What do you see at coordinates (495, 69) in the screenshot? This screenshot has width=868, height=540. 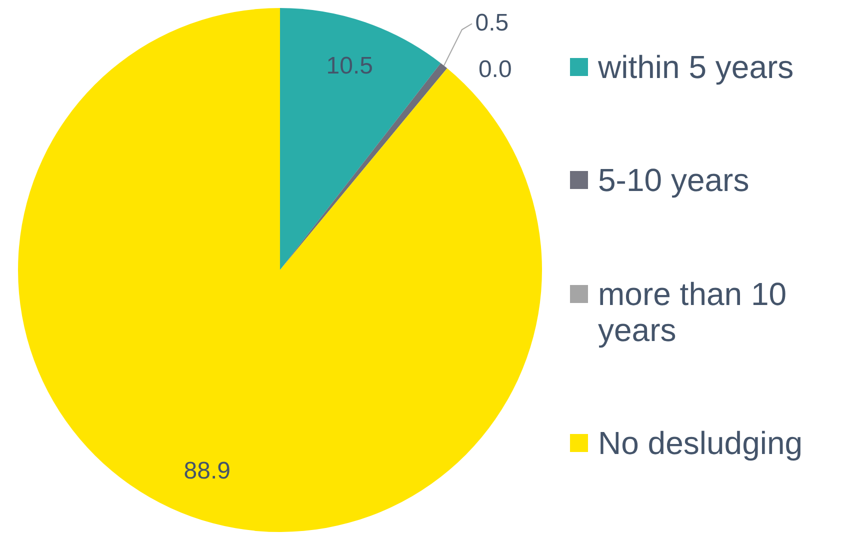 I see `text: 0.0` at bounding box center [495, 69].